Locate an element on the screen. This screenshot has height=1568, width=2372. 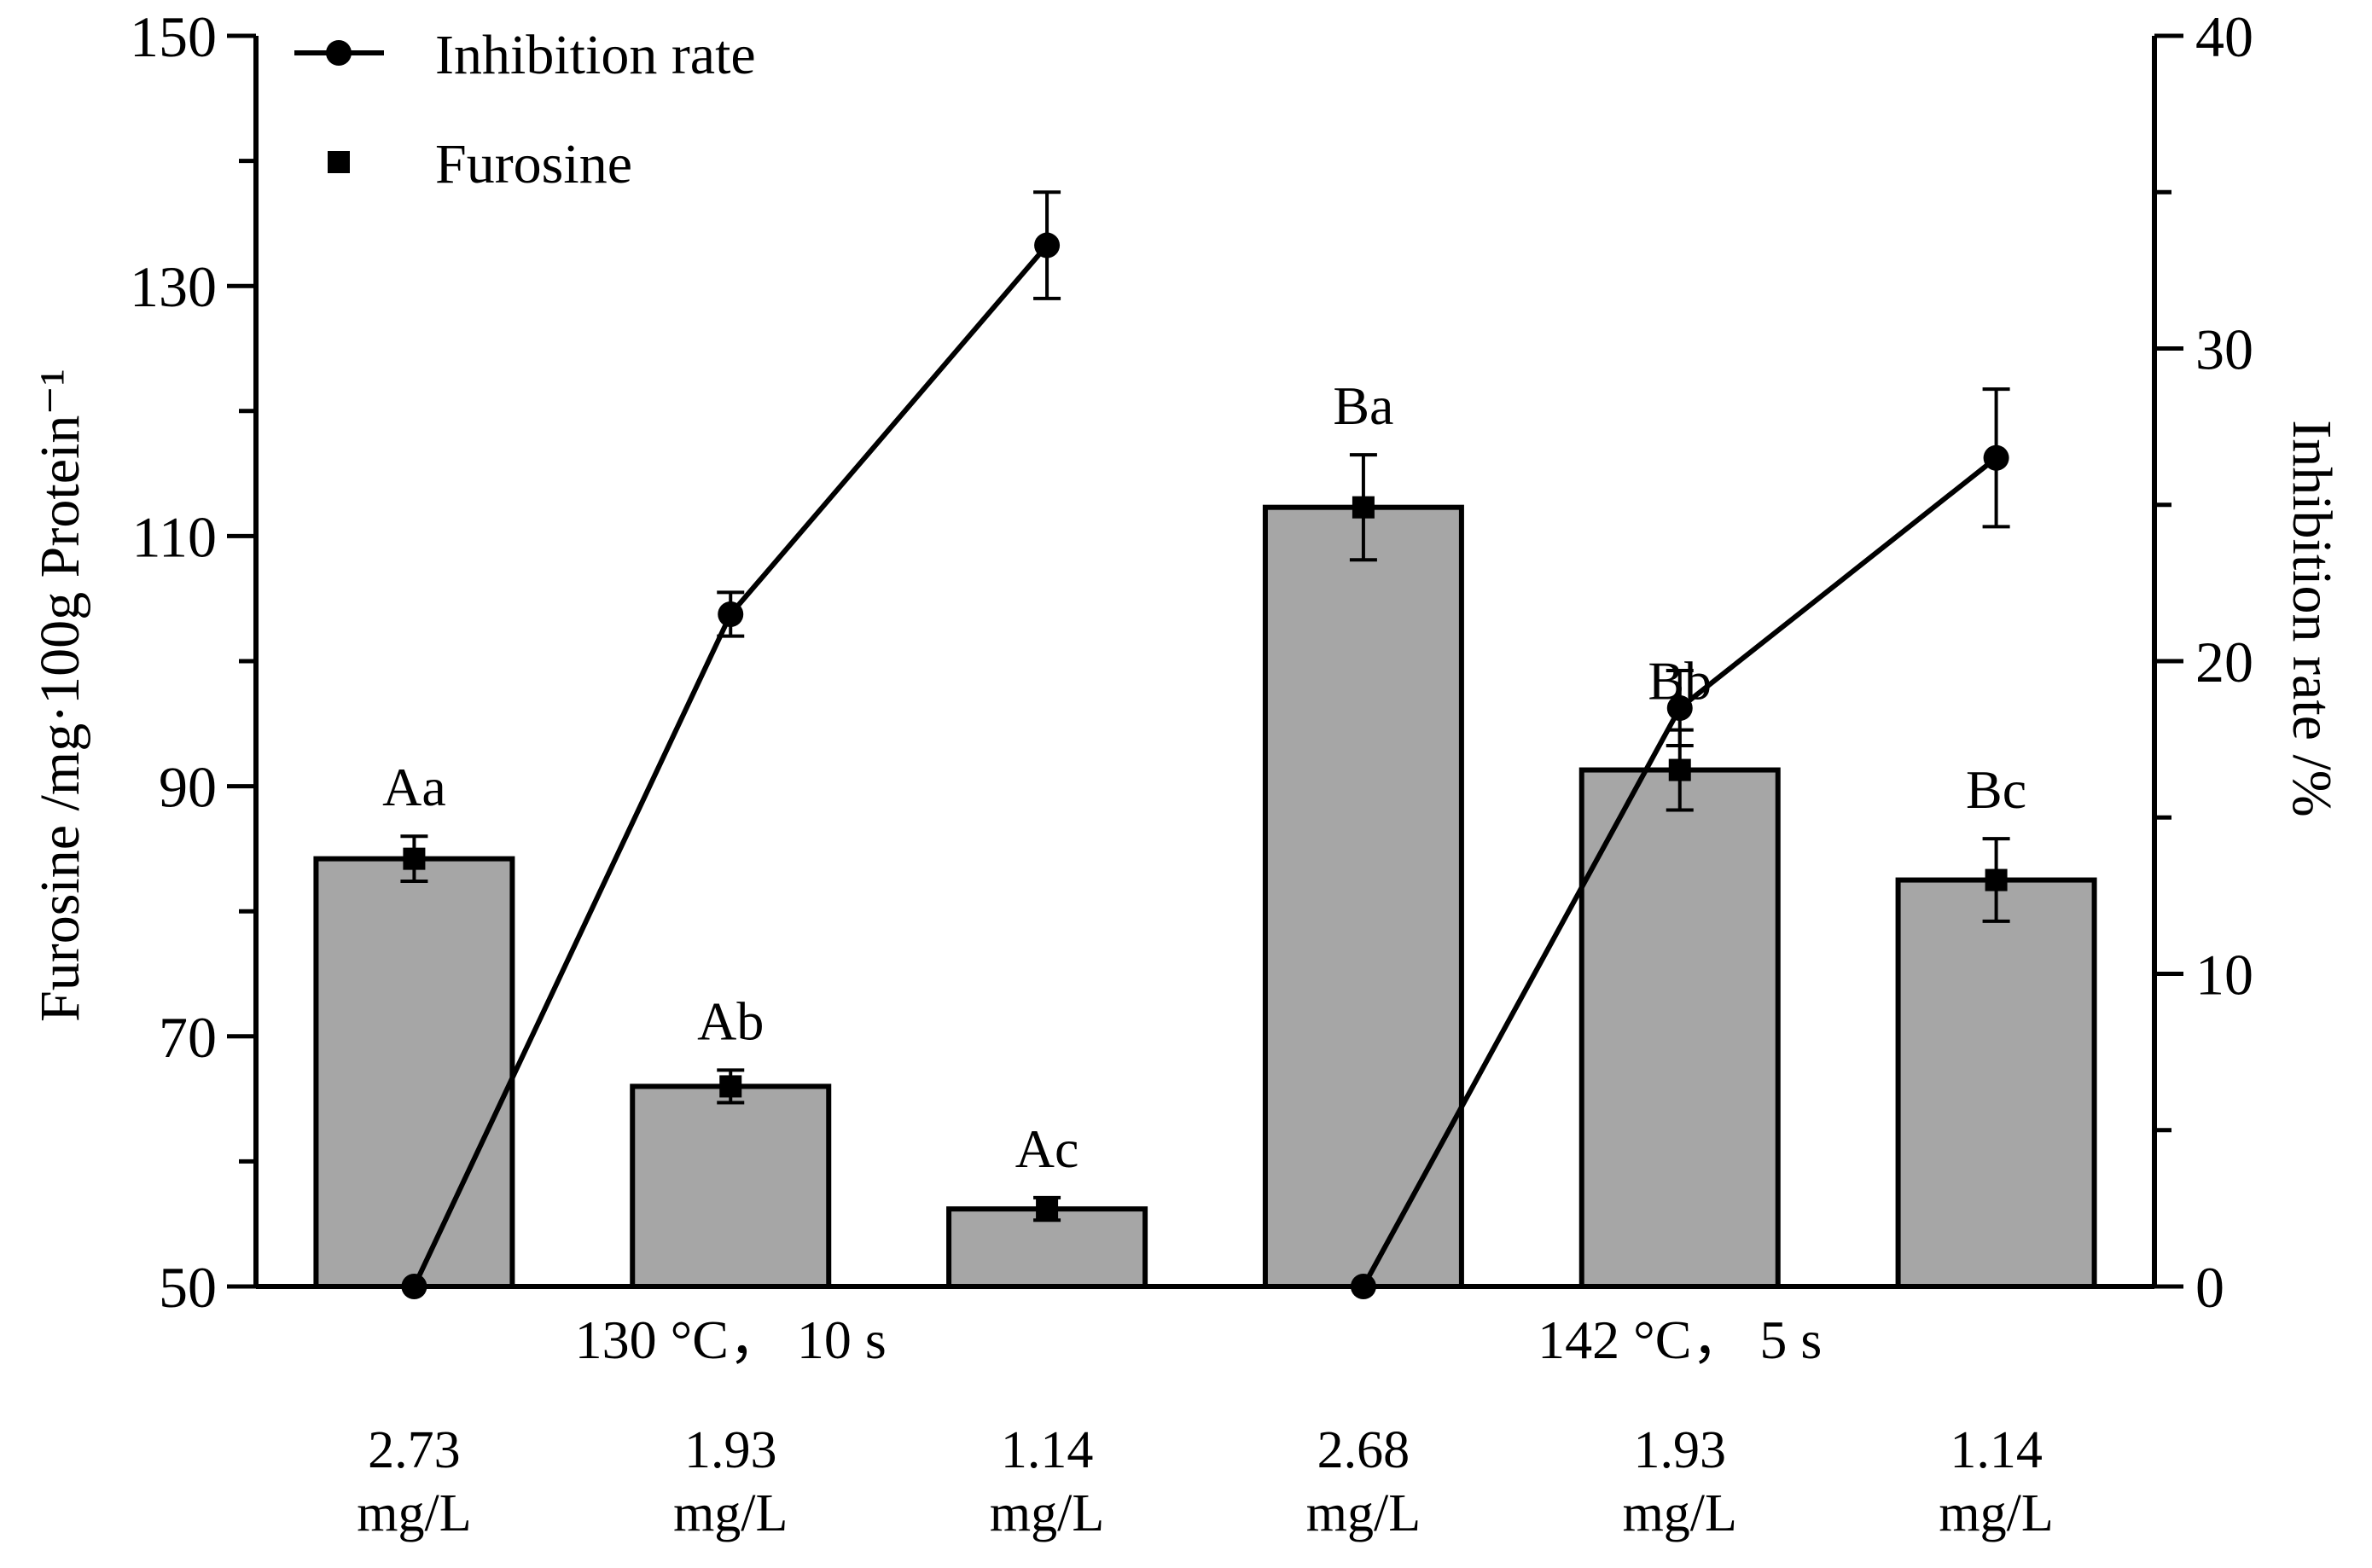
right-tick-label: 40 is located at coordinates (2224, 36).